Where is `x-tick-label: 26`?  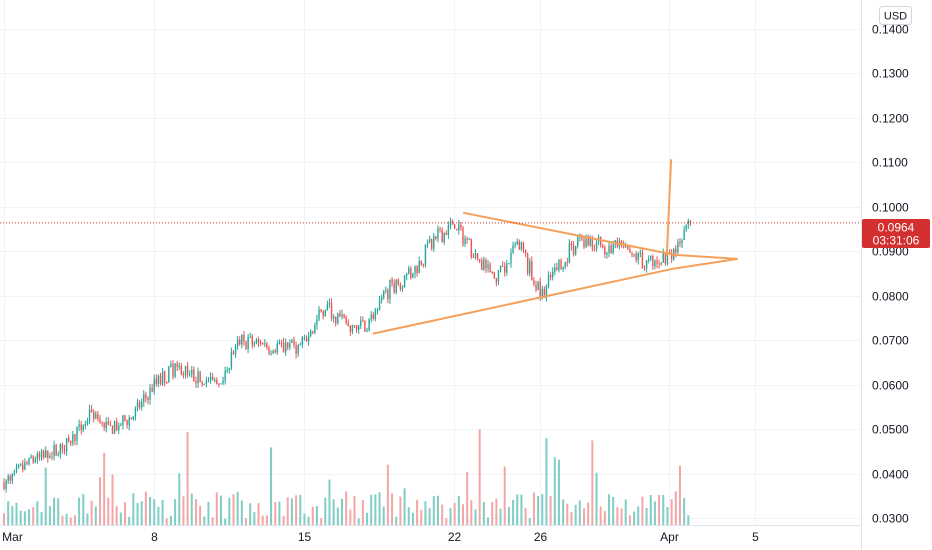 x-tick-label: 26 is located at coordinates (541, 537).